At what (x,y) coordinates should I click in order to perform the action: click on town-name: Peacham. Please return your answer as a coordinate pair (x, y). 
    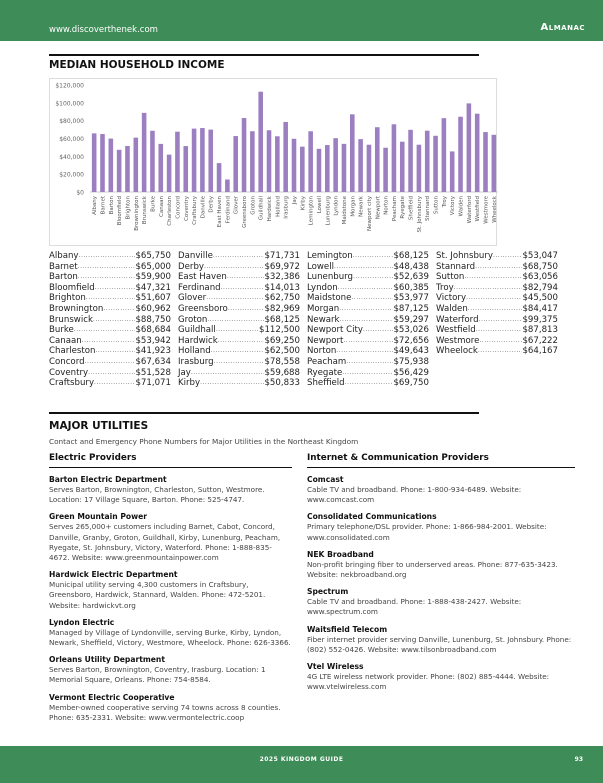
    Looking at the image, I should click on (327, 361).